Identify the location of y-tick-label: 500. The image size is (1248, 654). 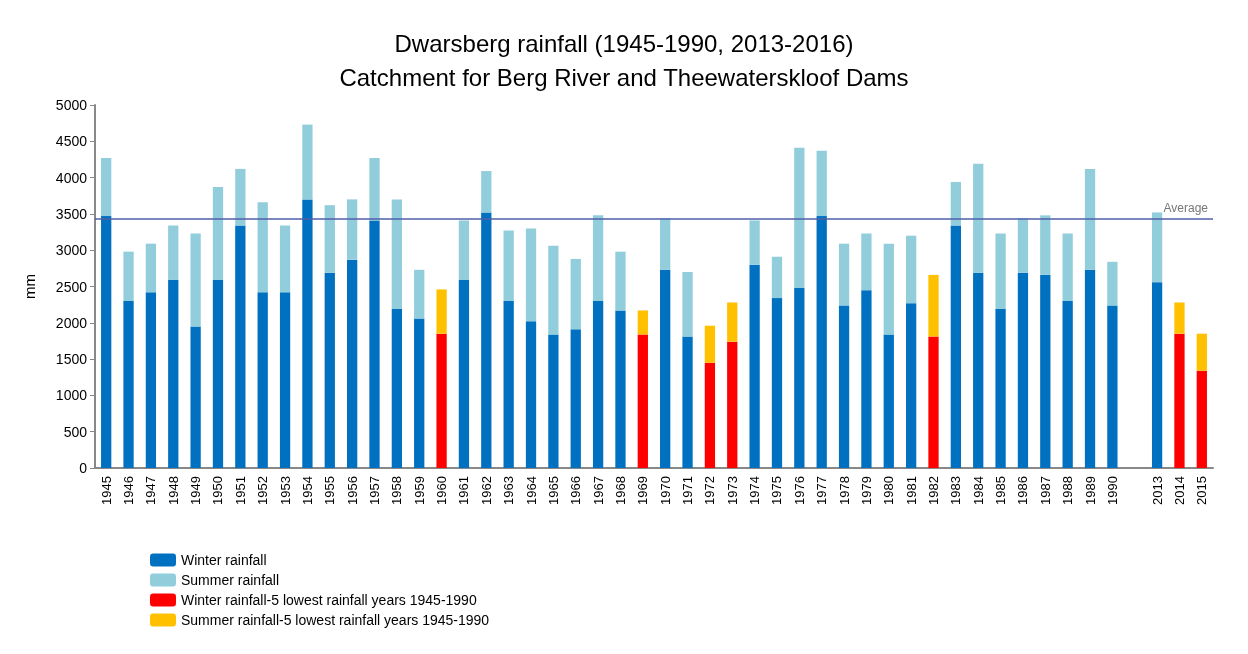
(75, 431).